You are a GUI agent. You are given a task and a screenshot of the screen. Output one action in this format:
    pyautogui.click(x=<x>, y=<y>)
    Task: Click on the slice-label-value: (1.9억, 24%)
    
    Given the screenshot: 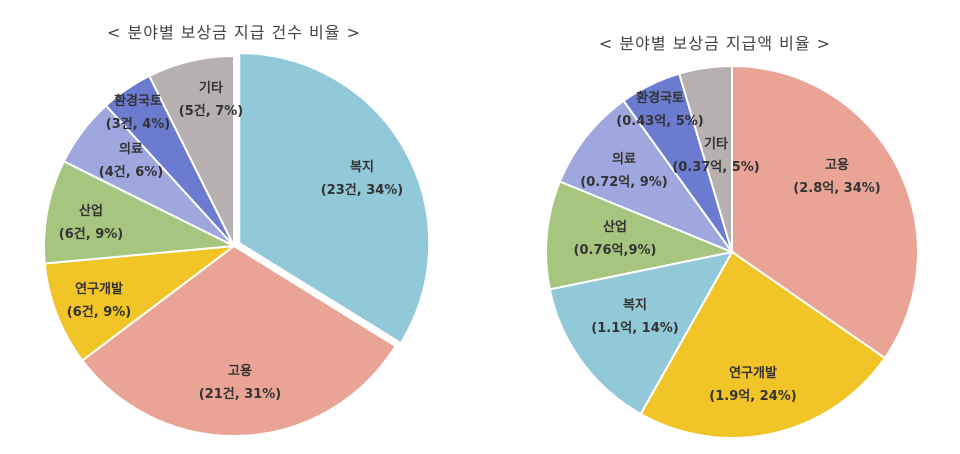 What is the action you would take?
    pyautogui.click(x=752, y=396)
    